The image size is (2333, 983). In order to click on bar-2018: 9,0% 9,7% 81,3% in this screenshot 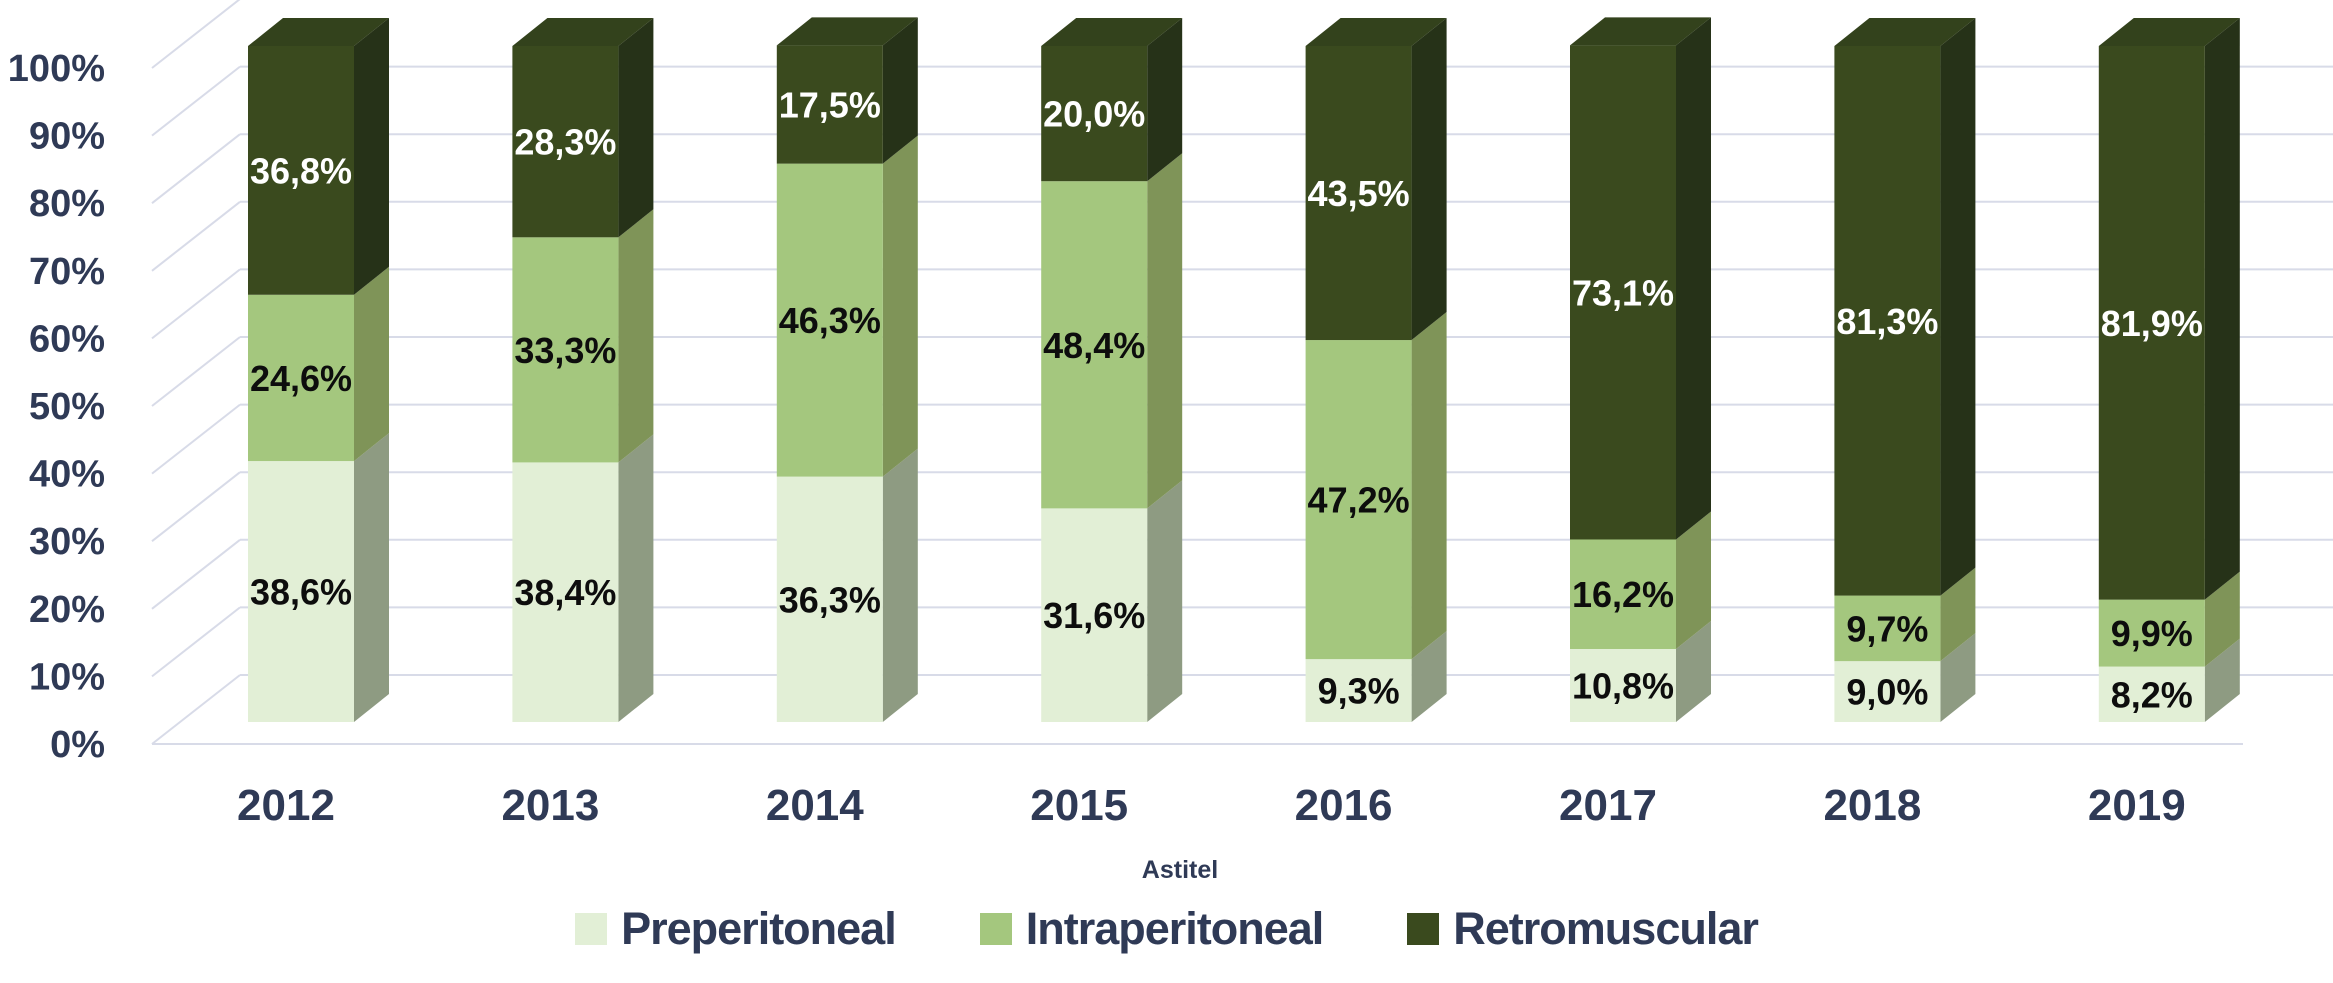, I will do `click(1905, 370)`.